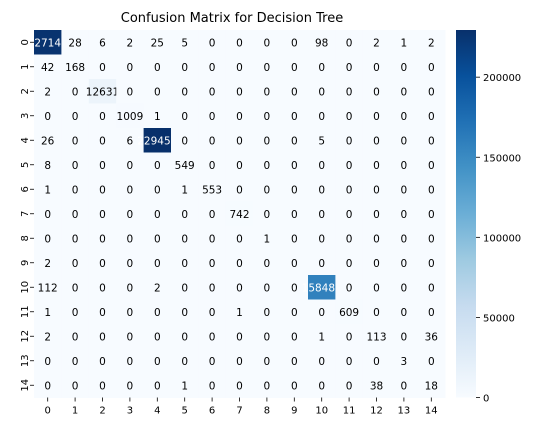 The height and width of the screenshot is (433, 546). Describe the element at coordinates (267, 411) in the screenshot. I see `x-tick-label: 8` at that location.